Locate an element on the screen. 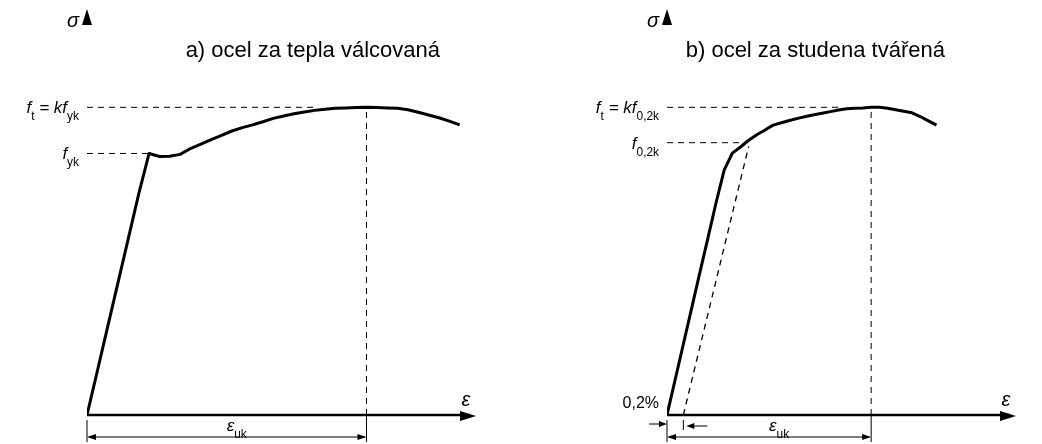 This screenshot has height=444, width=1042. ref-line-label: f$_{0,2k}$ is located at coordinates (645, 146).